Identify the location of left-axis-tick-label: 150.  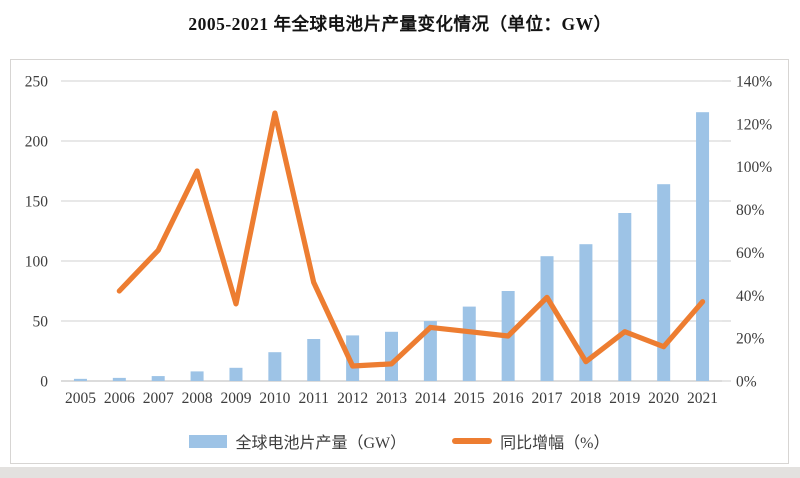
(37, 202).